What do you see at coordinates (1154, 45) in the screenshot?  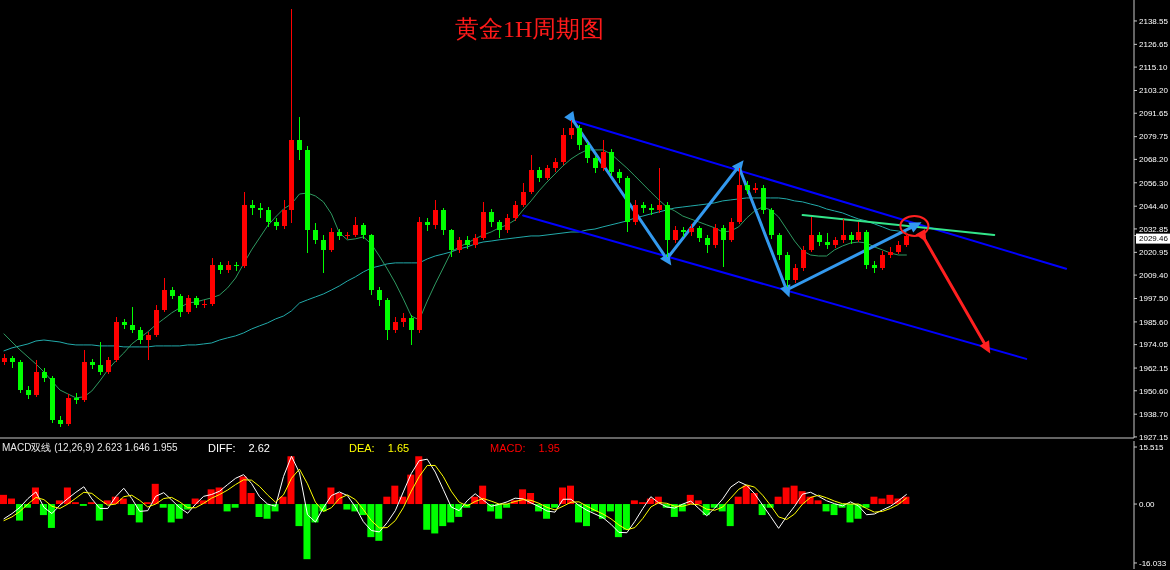 I see `y-tick-label: 2126.65` at bounding box center [1154, 45].